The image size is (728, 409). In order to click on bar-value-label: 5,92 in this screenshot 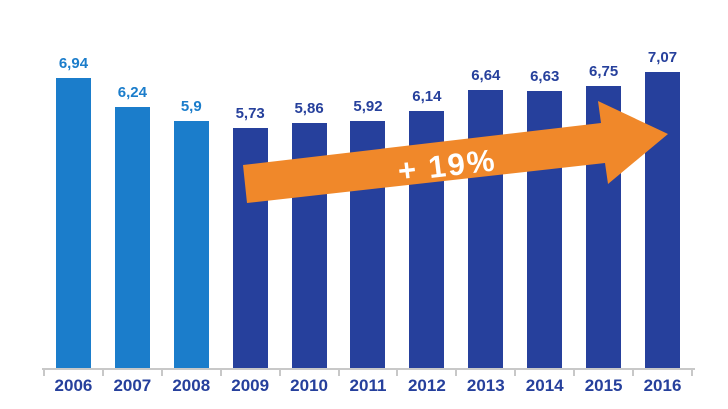, I will do `click(368, 106)`.